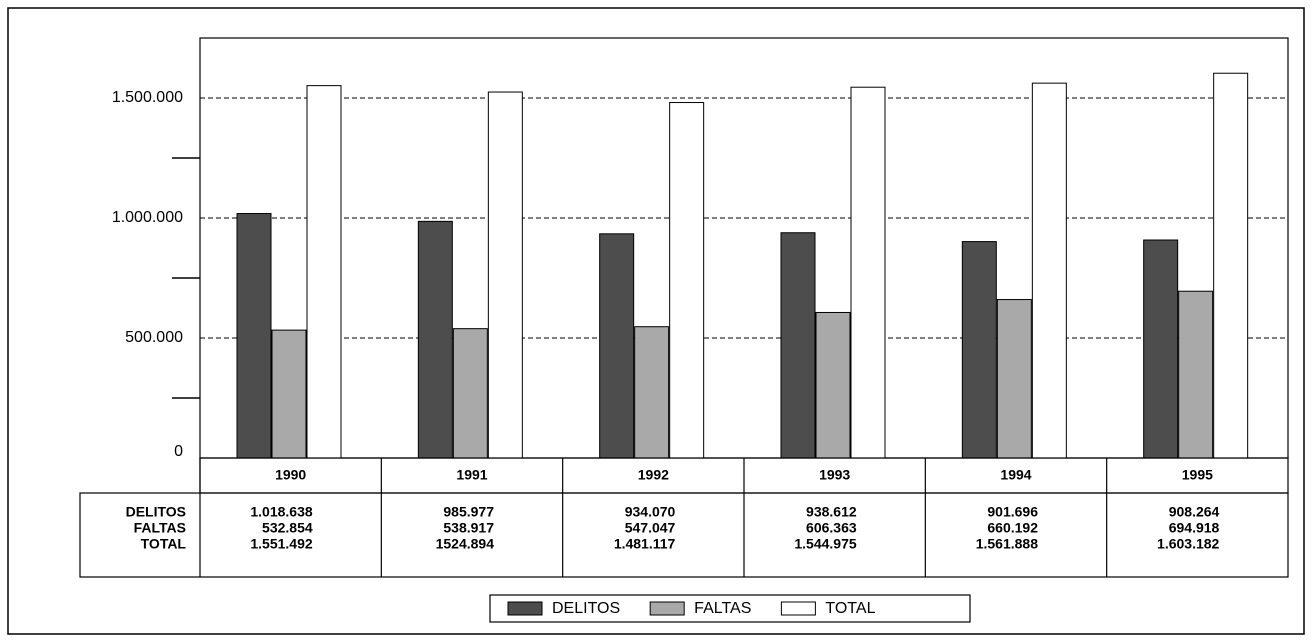  I want to click on table-value: 532.854, so click(287, 528).